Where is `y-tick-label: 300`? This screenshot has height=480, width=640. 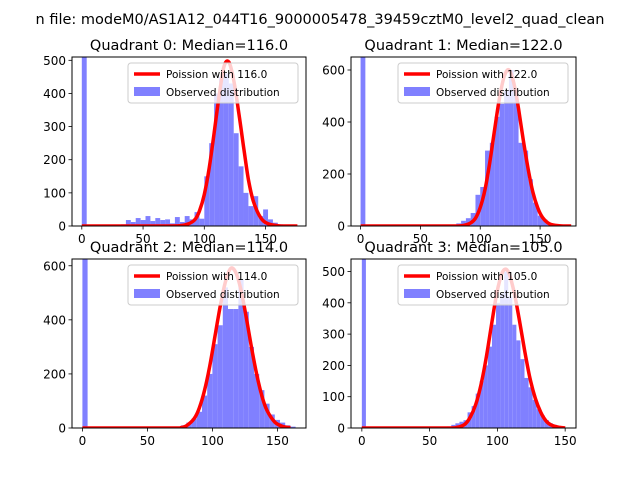
y-tick-label: 300 is located at coordinates (54, 127).